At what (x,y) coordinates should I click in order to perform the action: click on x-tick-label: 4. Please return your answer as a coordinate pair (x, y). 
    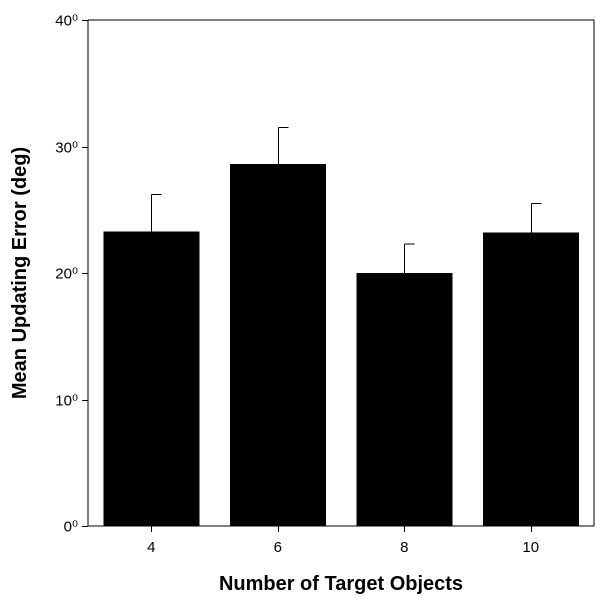
    Looking at the image, I should click on (151, 547).